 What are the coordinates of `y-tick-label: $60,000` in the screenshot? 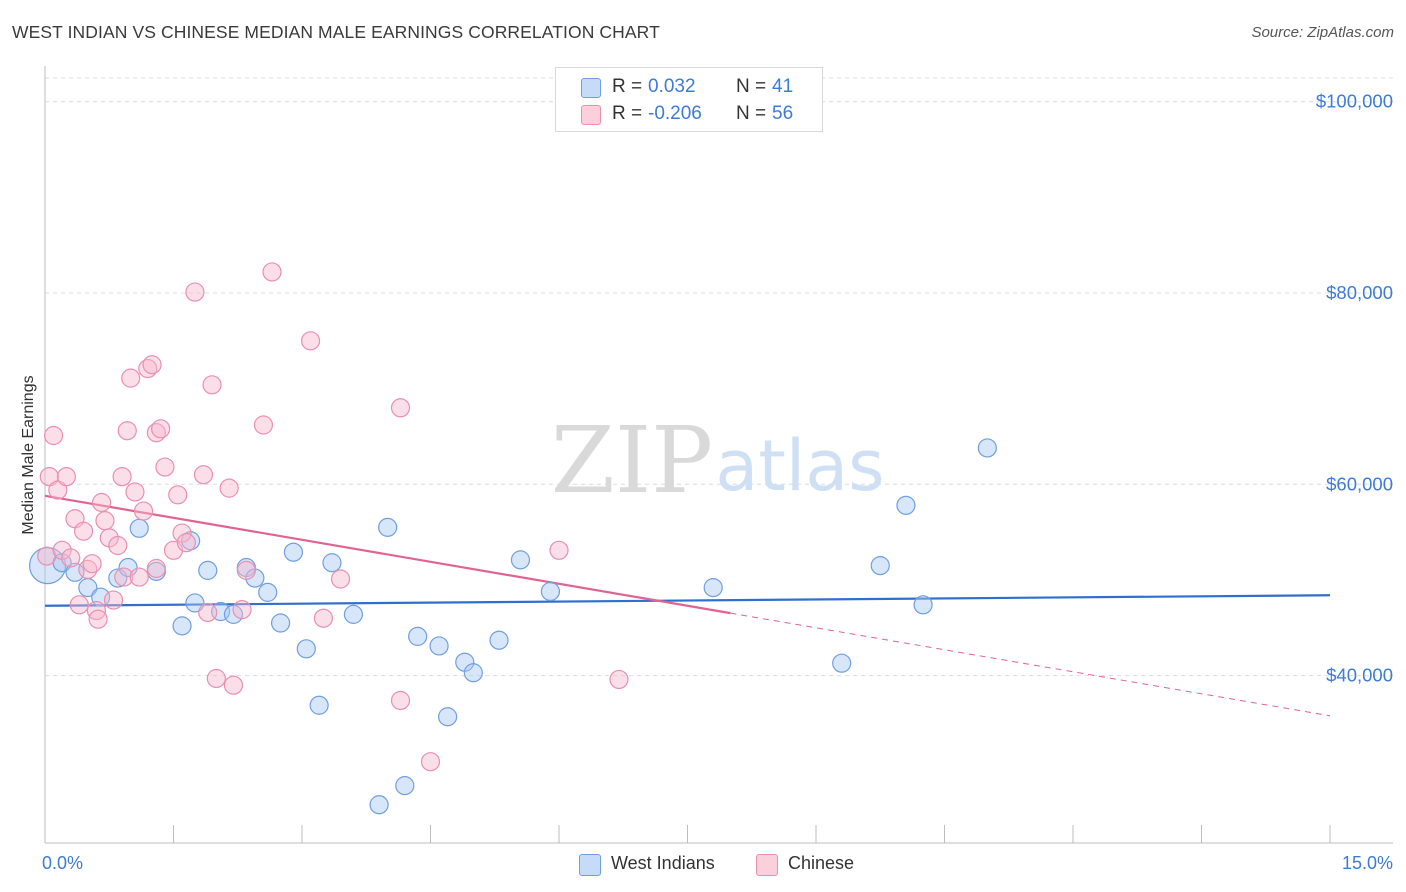 It's located at (1359, 483).